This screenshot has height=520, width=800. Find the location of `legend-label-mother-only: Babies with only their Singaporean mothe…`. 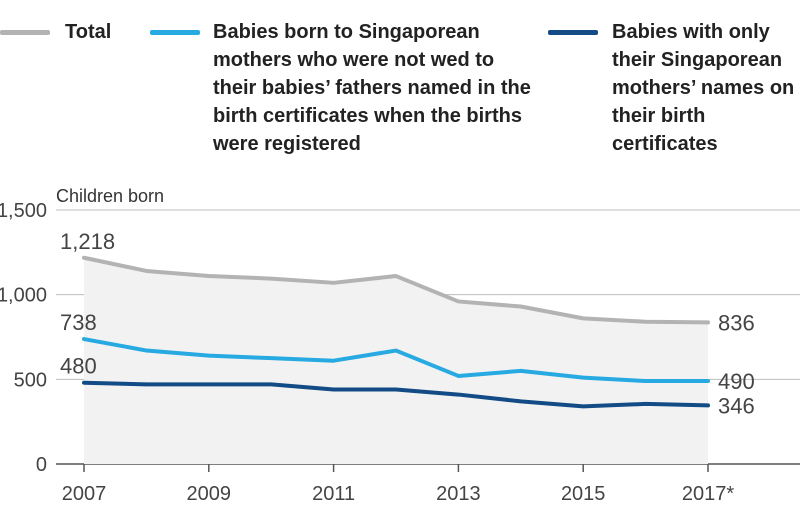

legend-label-mother-only: Babies with only their Singaporean mothe… is located at coordinates (703, 88).